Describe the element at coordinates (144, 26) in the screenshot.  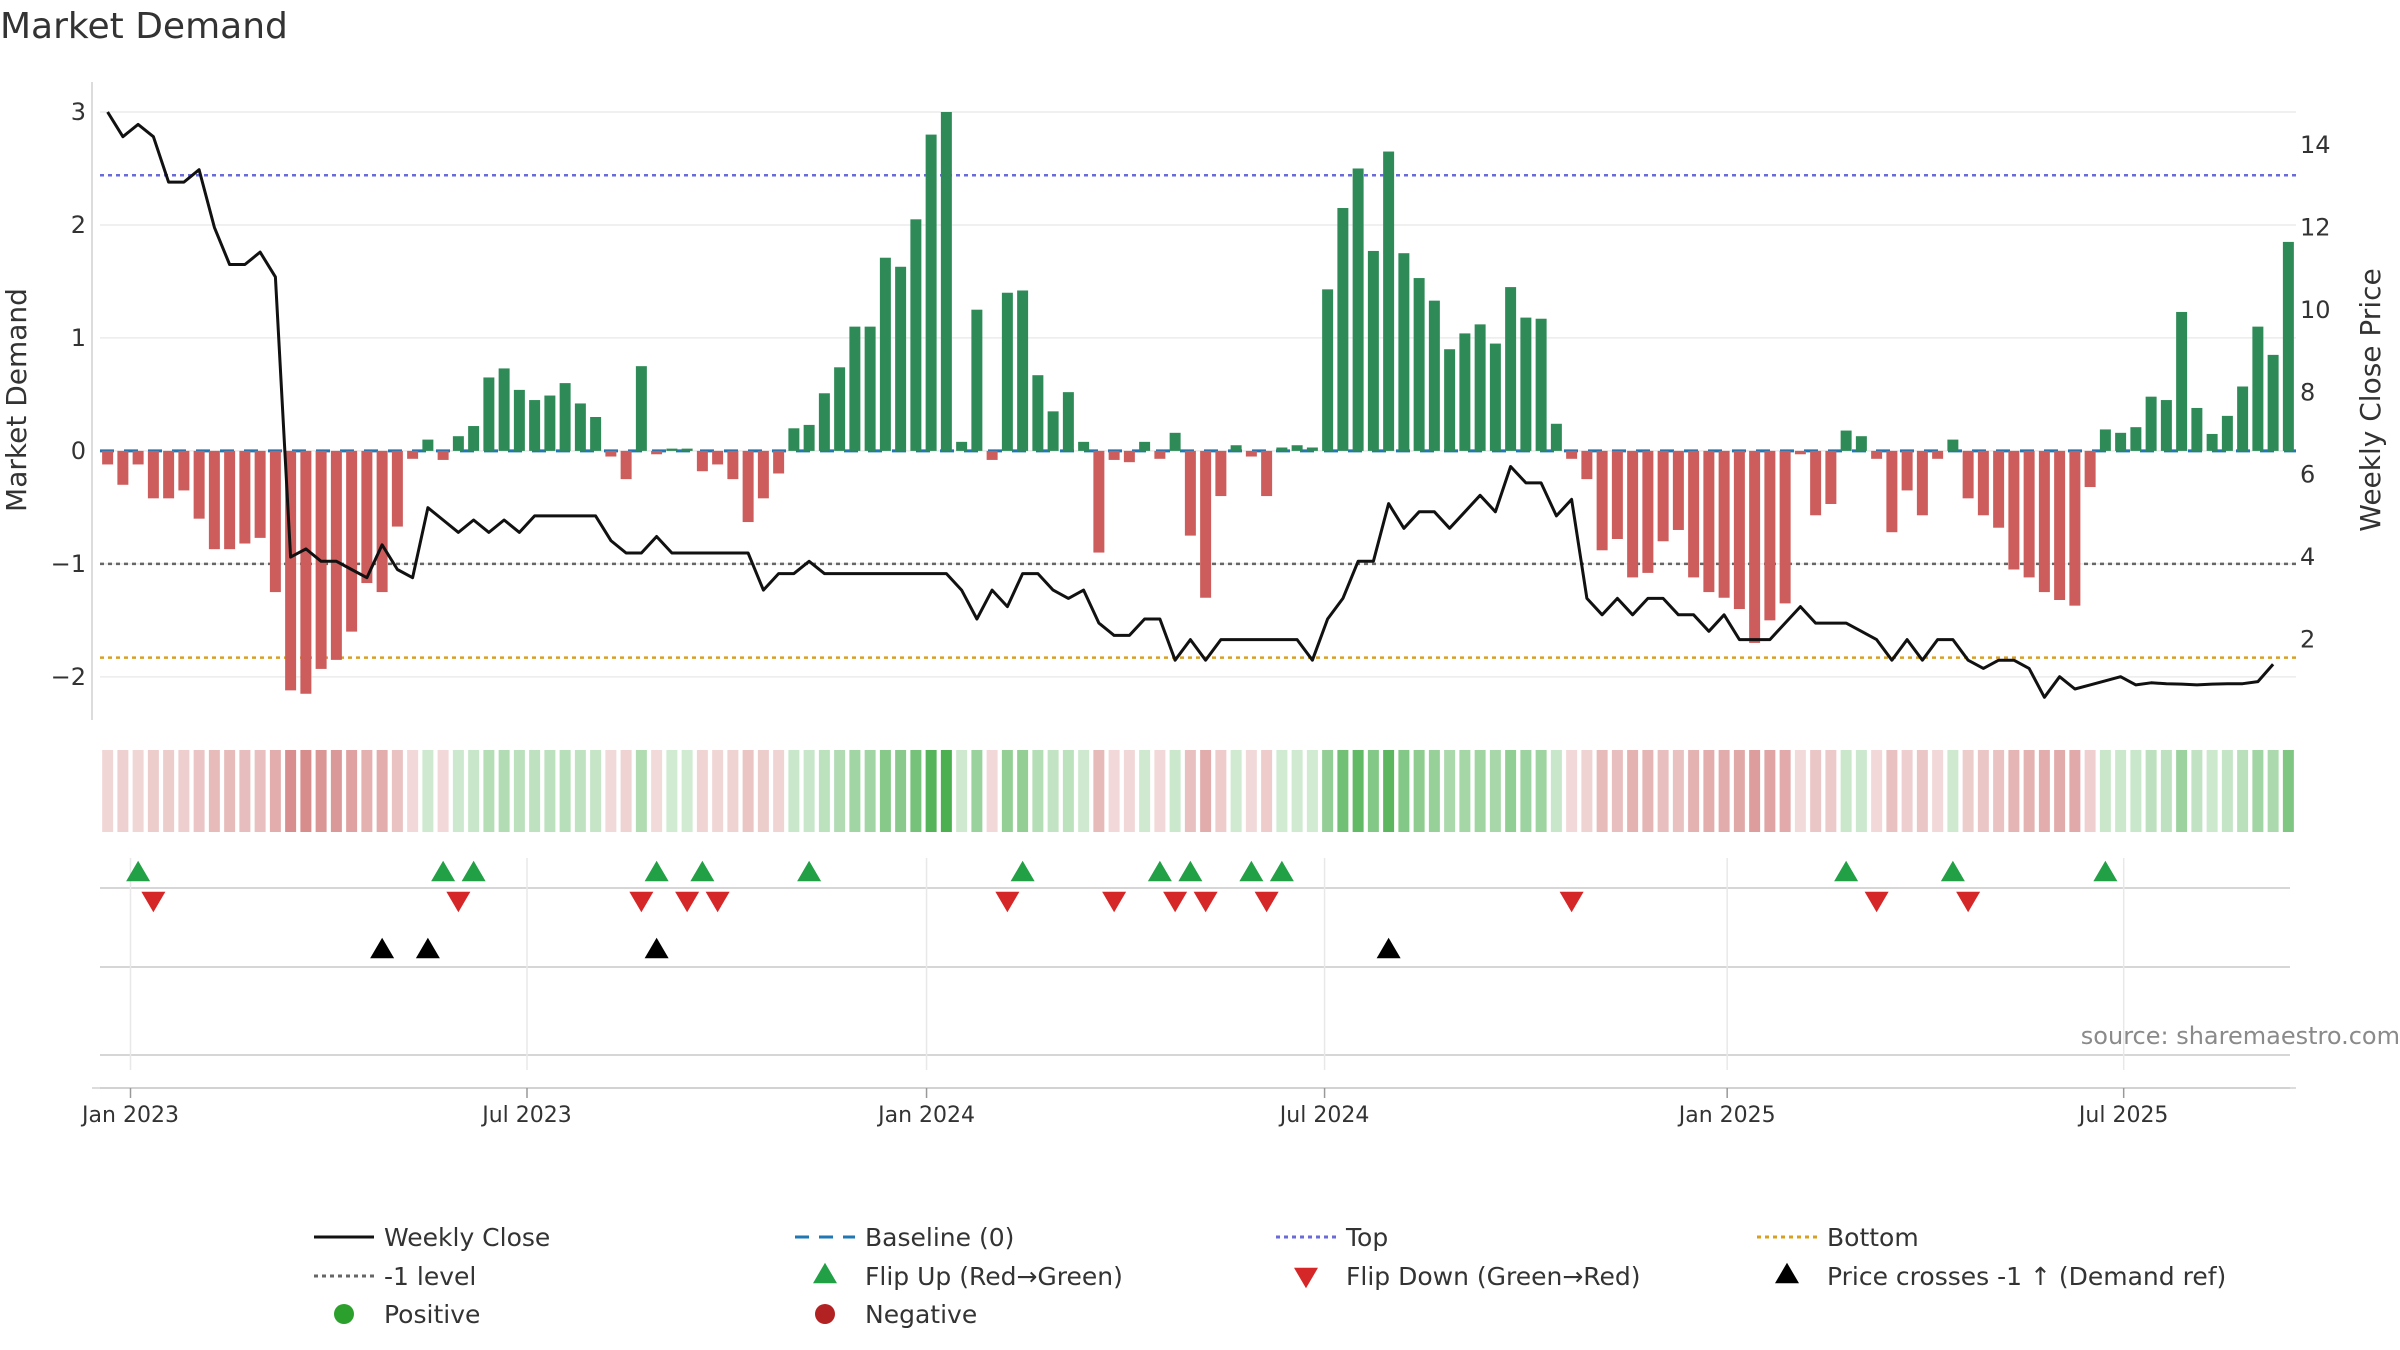
I see `chart-title: Market Demand` at that location.